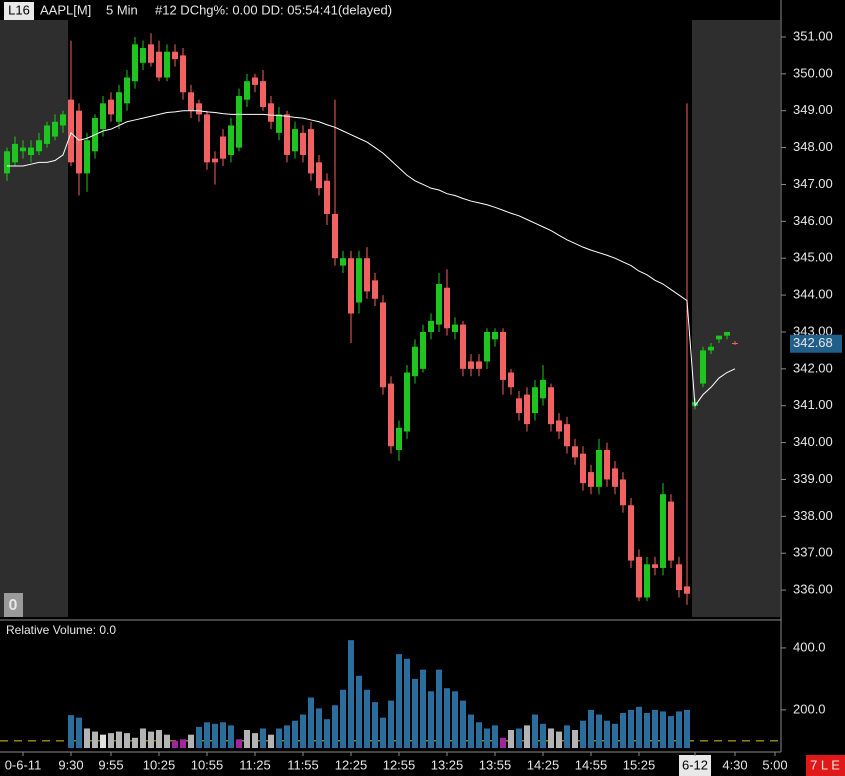  Describe the element at coordinates (813, 330) in the screenshot. I see `y-tick-label: 343.00` at that location.